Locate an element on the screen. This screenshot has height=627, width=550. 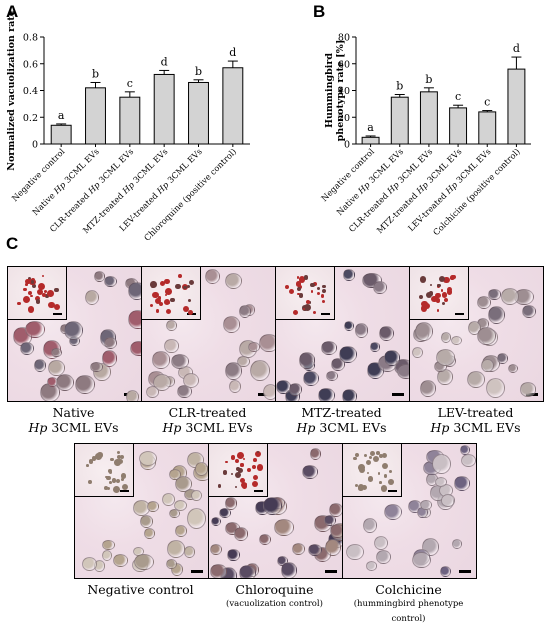
inset-clr is located at coordinates (171, 293).